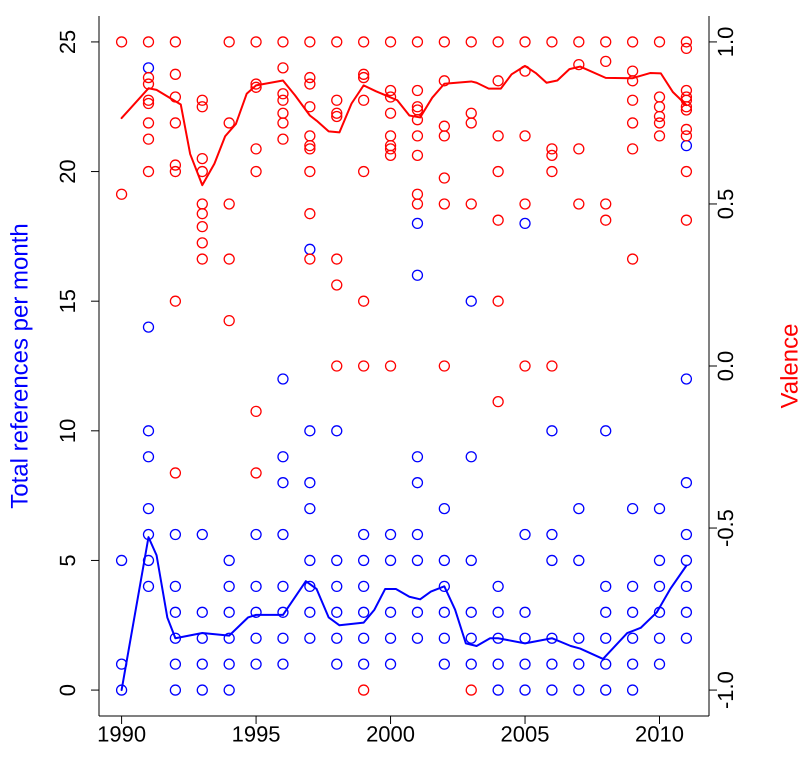 This screenshot has height=774, width=809. I want to click on y2-tick-label: 0.5, so click(725, 204).